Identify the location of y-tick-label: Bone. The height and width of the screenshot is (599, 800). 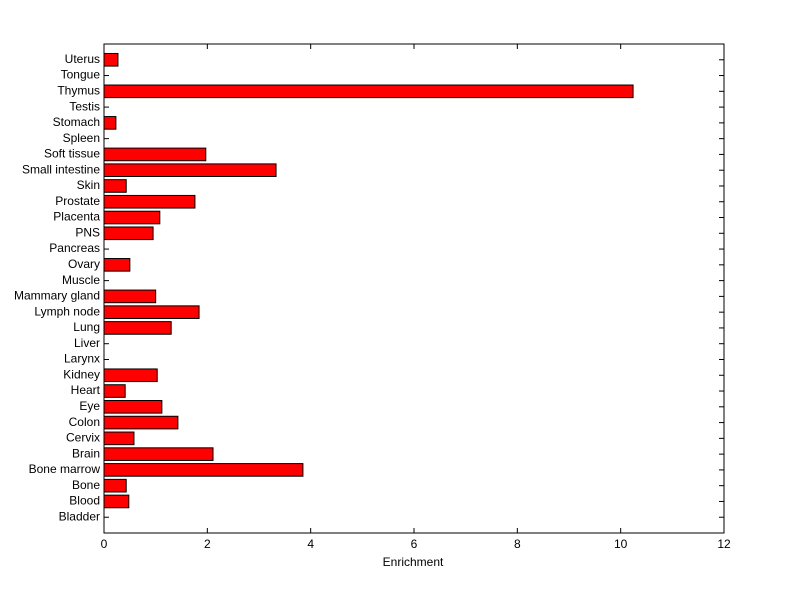
(86, 485).